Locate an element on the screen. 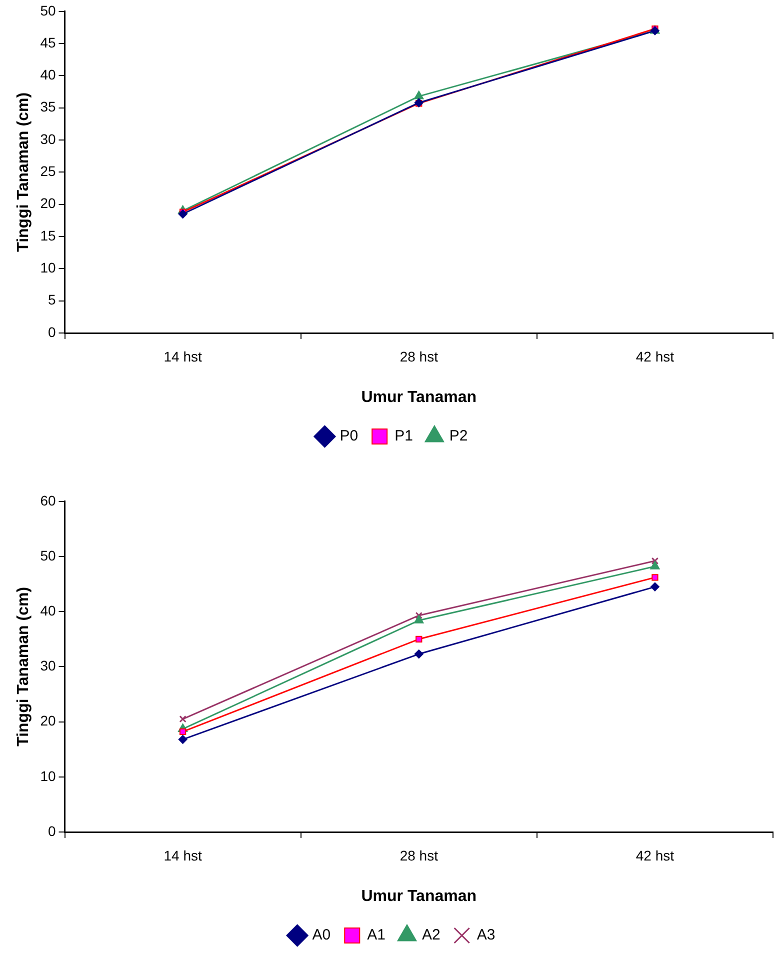 Image resolution: width=779 pixels, height=959 pixels. legend-label: A3 is located at coordinates (486, 935).